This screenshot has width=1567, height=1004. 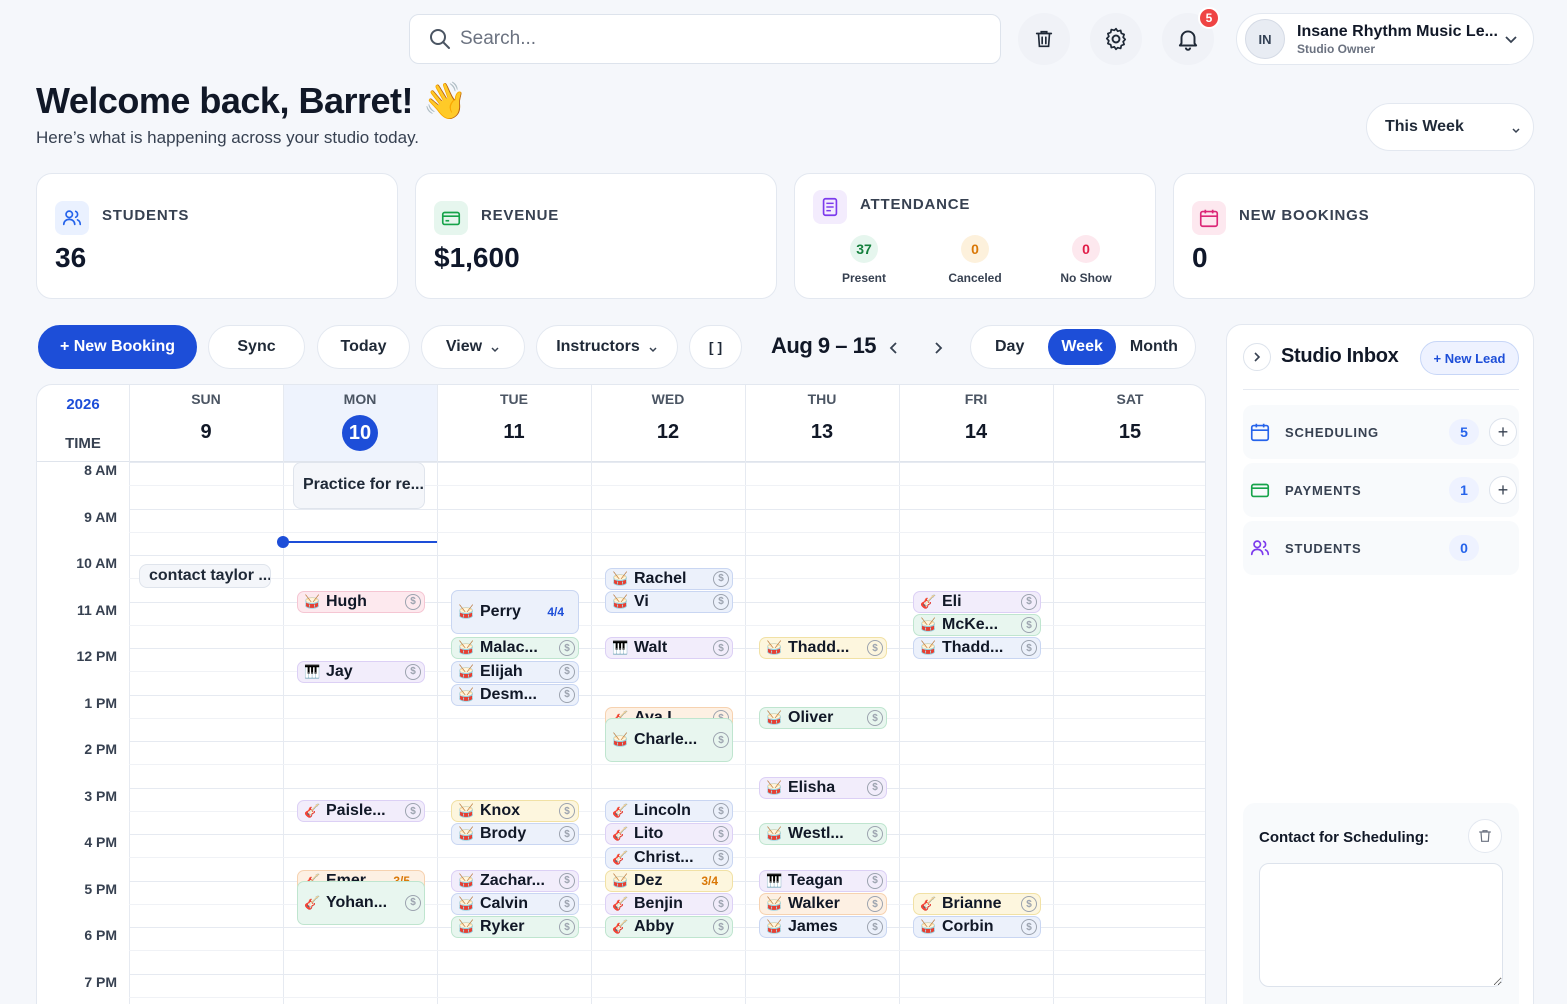 I want to click on lesson-event: 🥁 McKe... $, so click(x=977, y=625).